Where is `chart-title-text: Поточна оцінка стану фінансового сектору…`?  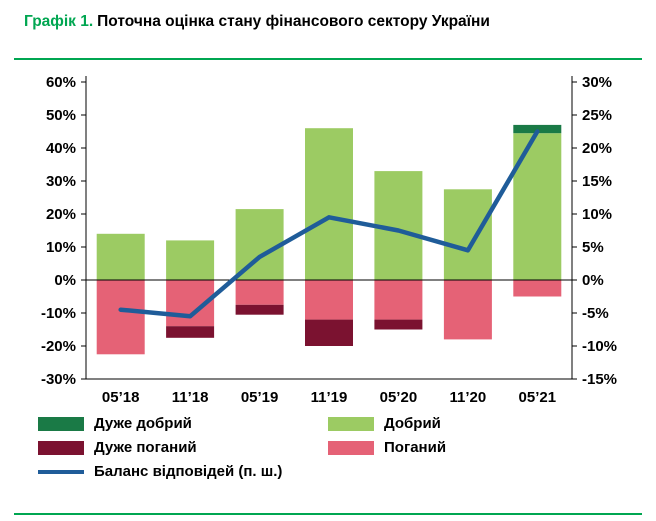
chart-title-text: Поточна оцінка стану фінансового сектору… is located at coordinates (293, 21).